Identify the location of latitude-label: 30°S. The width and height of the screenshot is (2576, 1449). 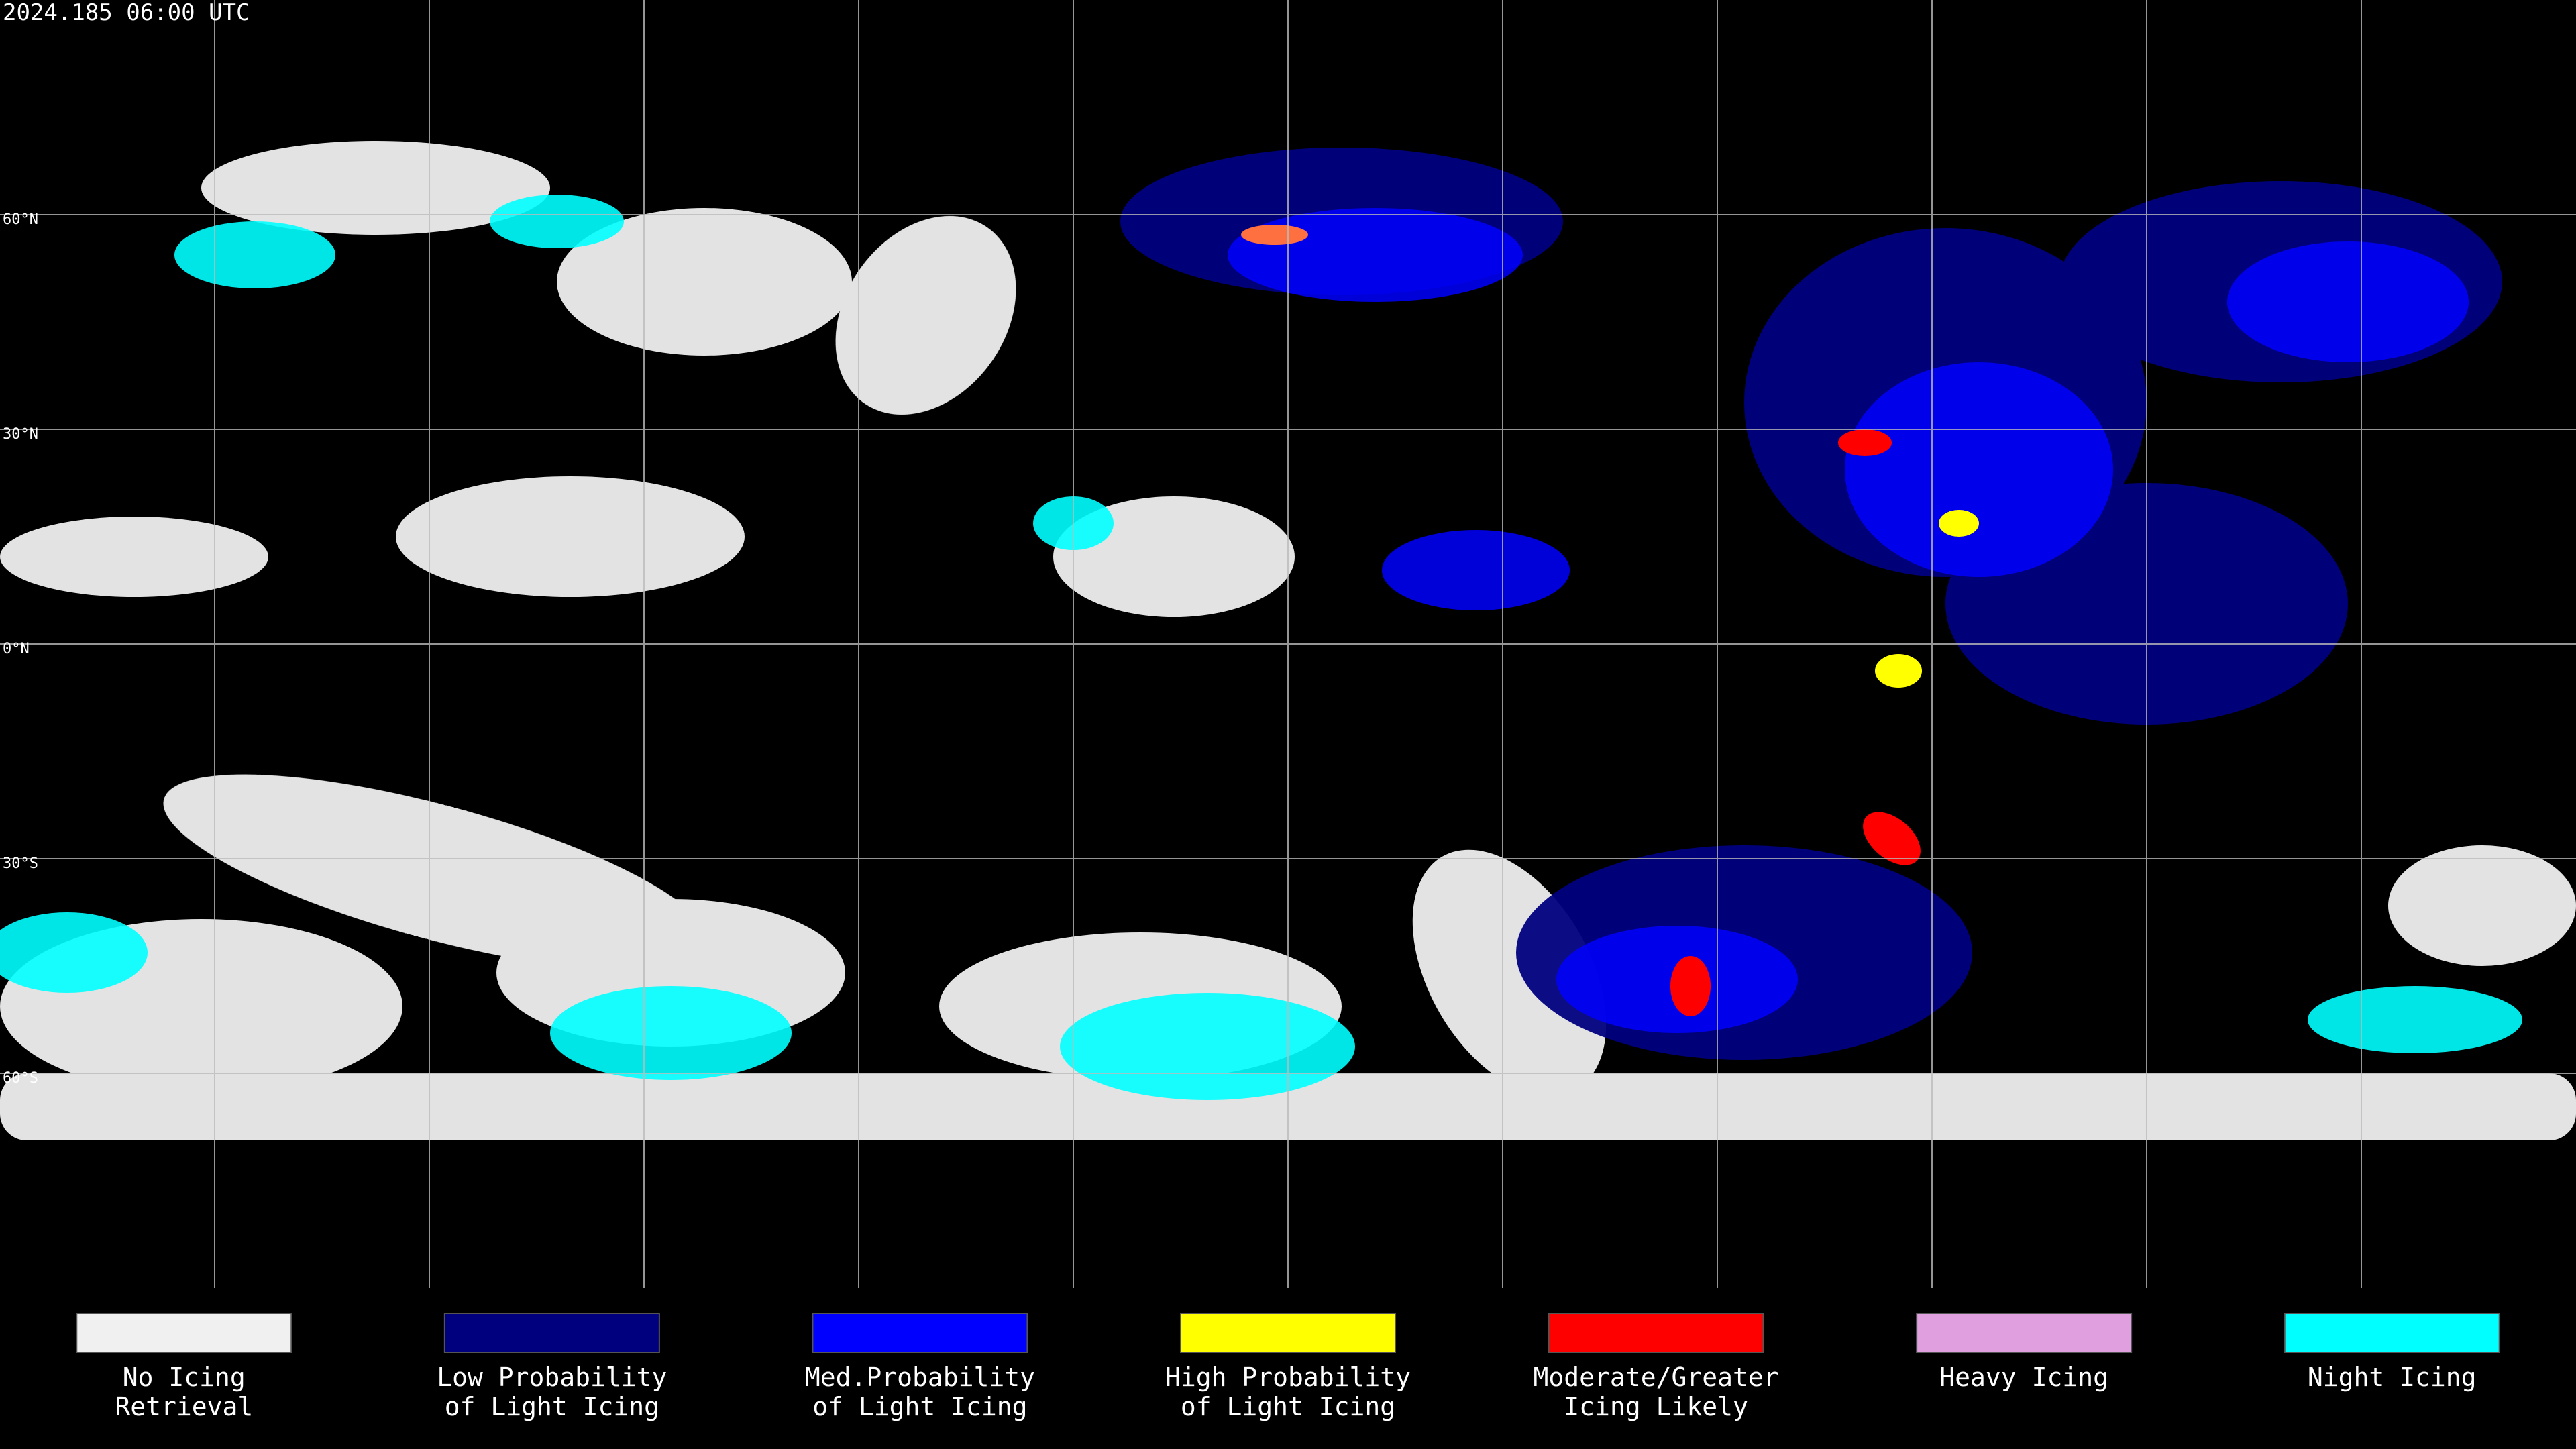
(20, 863).